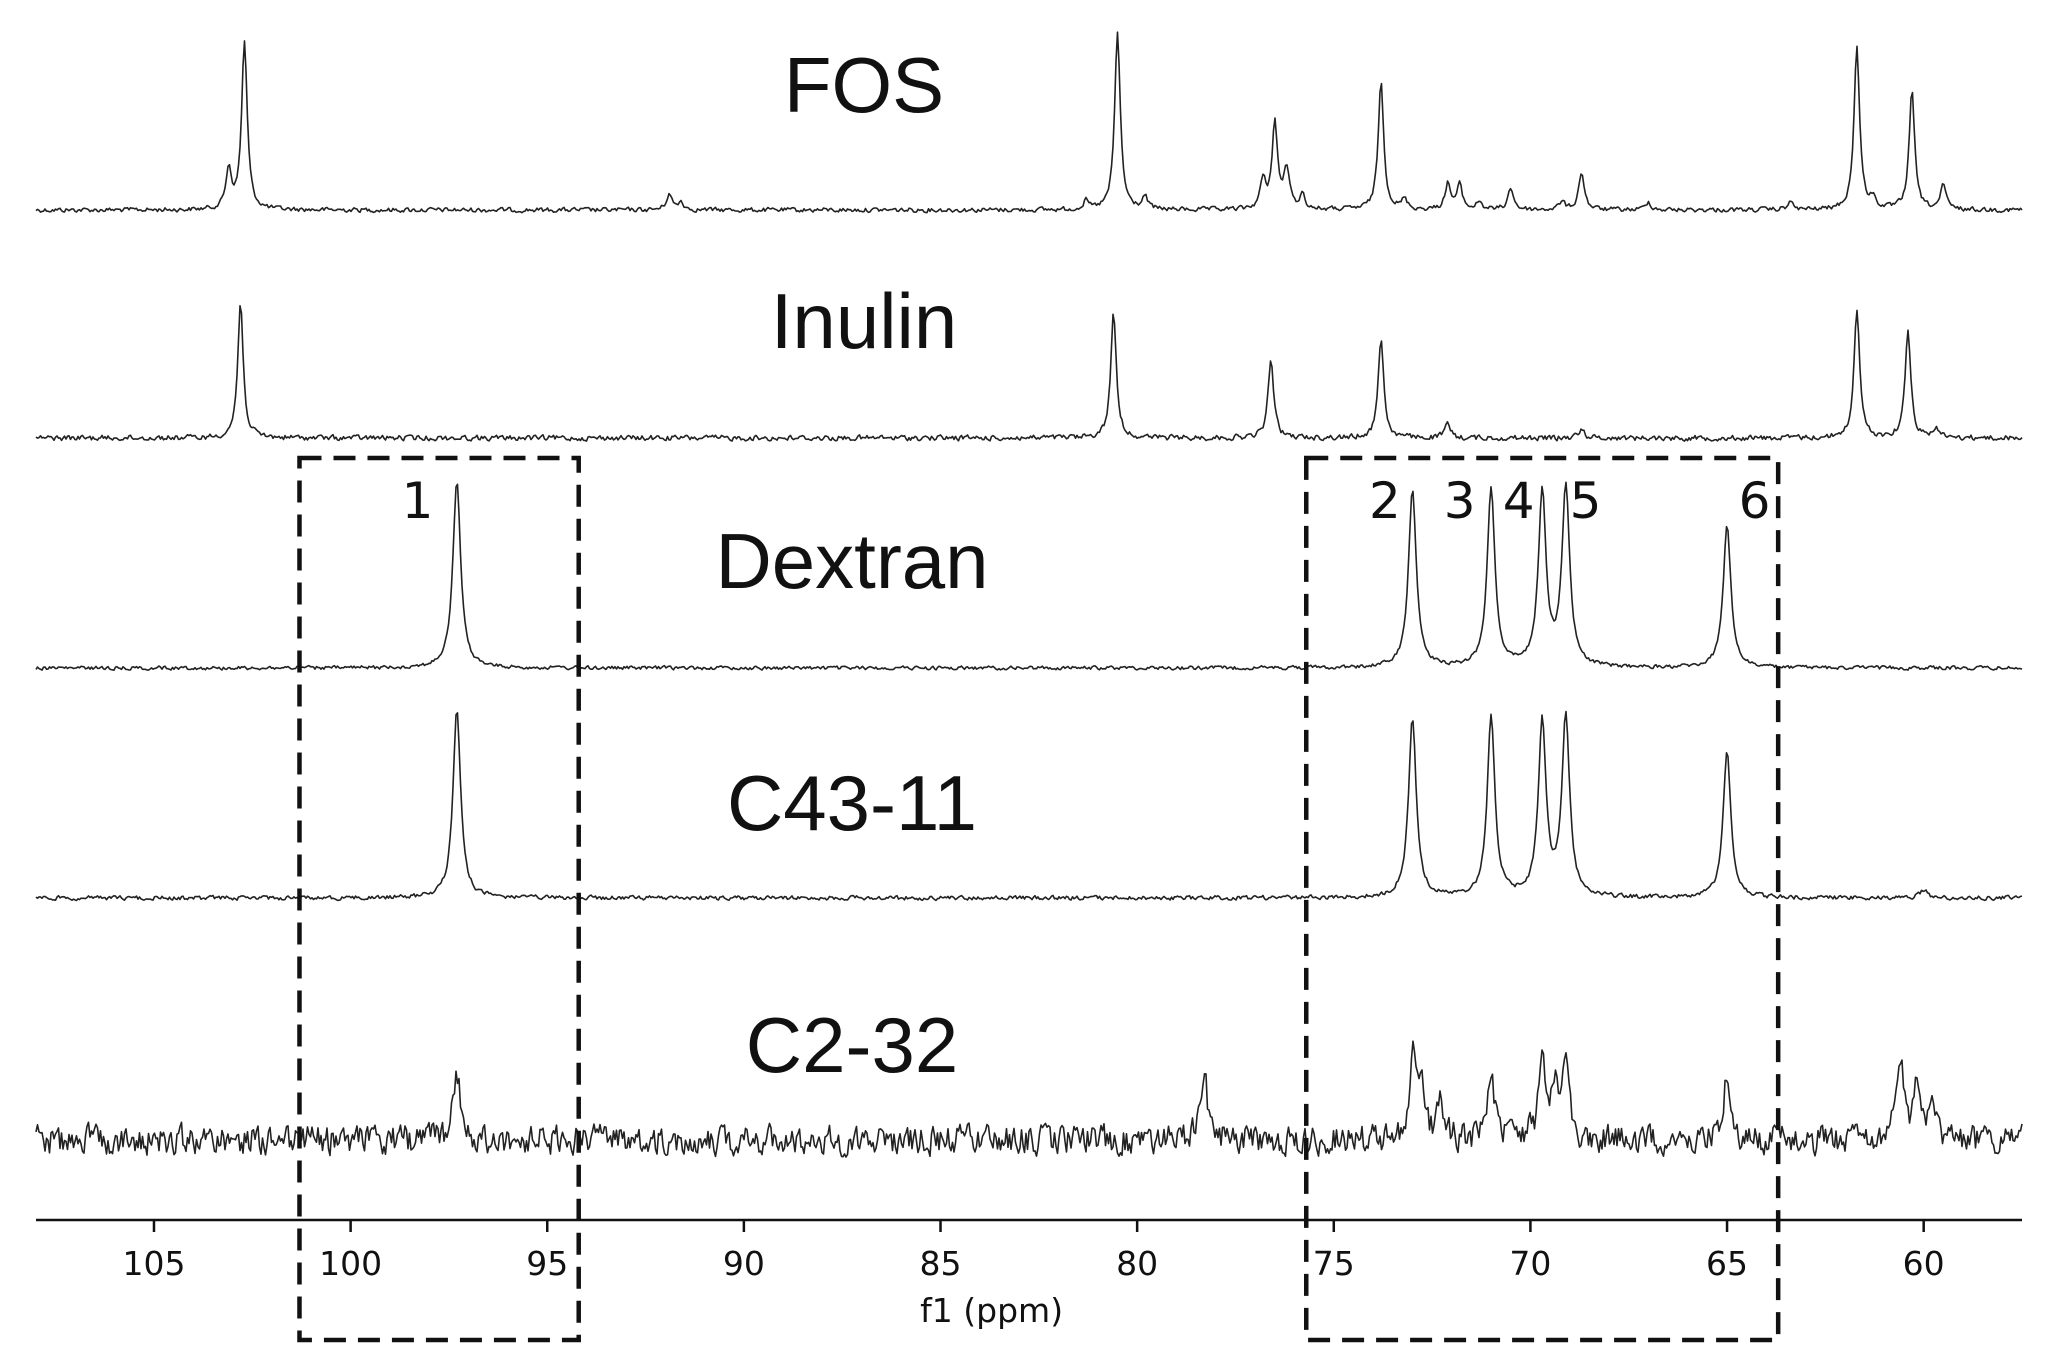  Describe the element at coordinates (1460, 501) in the screenshot. I see `peak-number-3: 3` at that location.